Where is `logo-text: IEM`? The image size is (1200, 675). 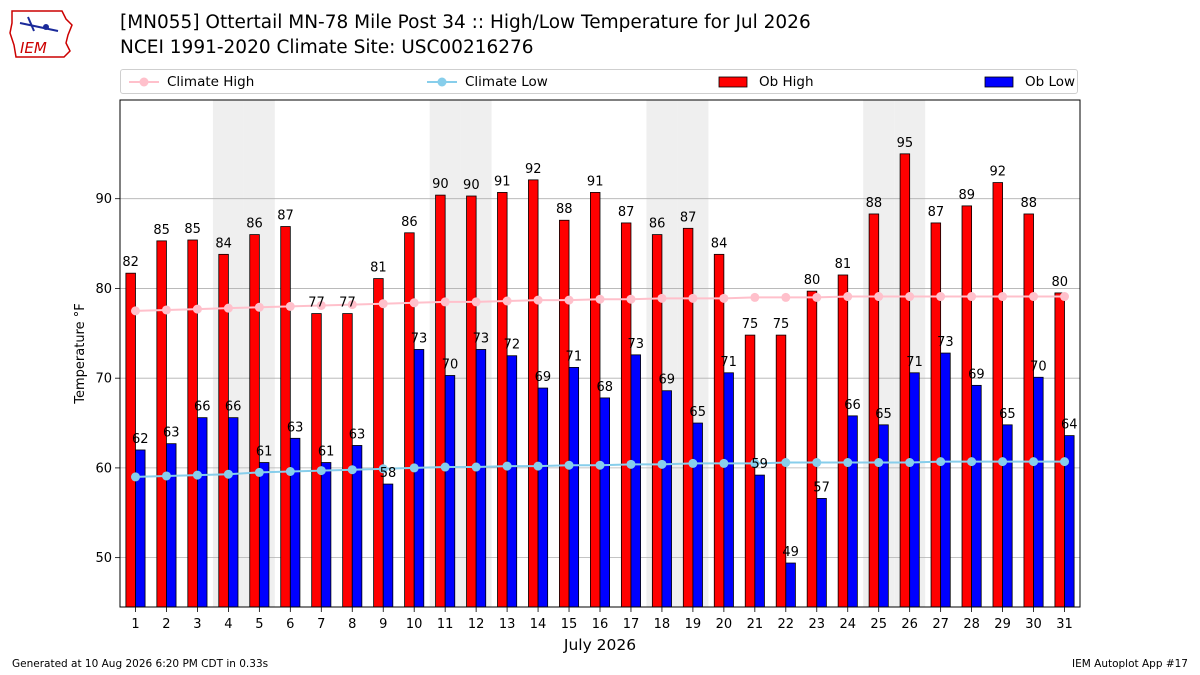 logo-text: IEM is located at coordinates (33, 48).